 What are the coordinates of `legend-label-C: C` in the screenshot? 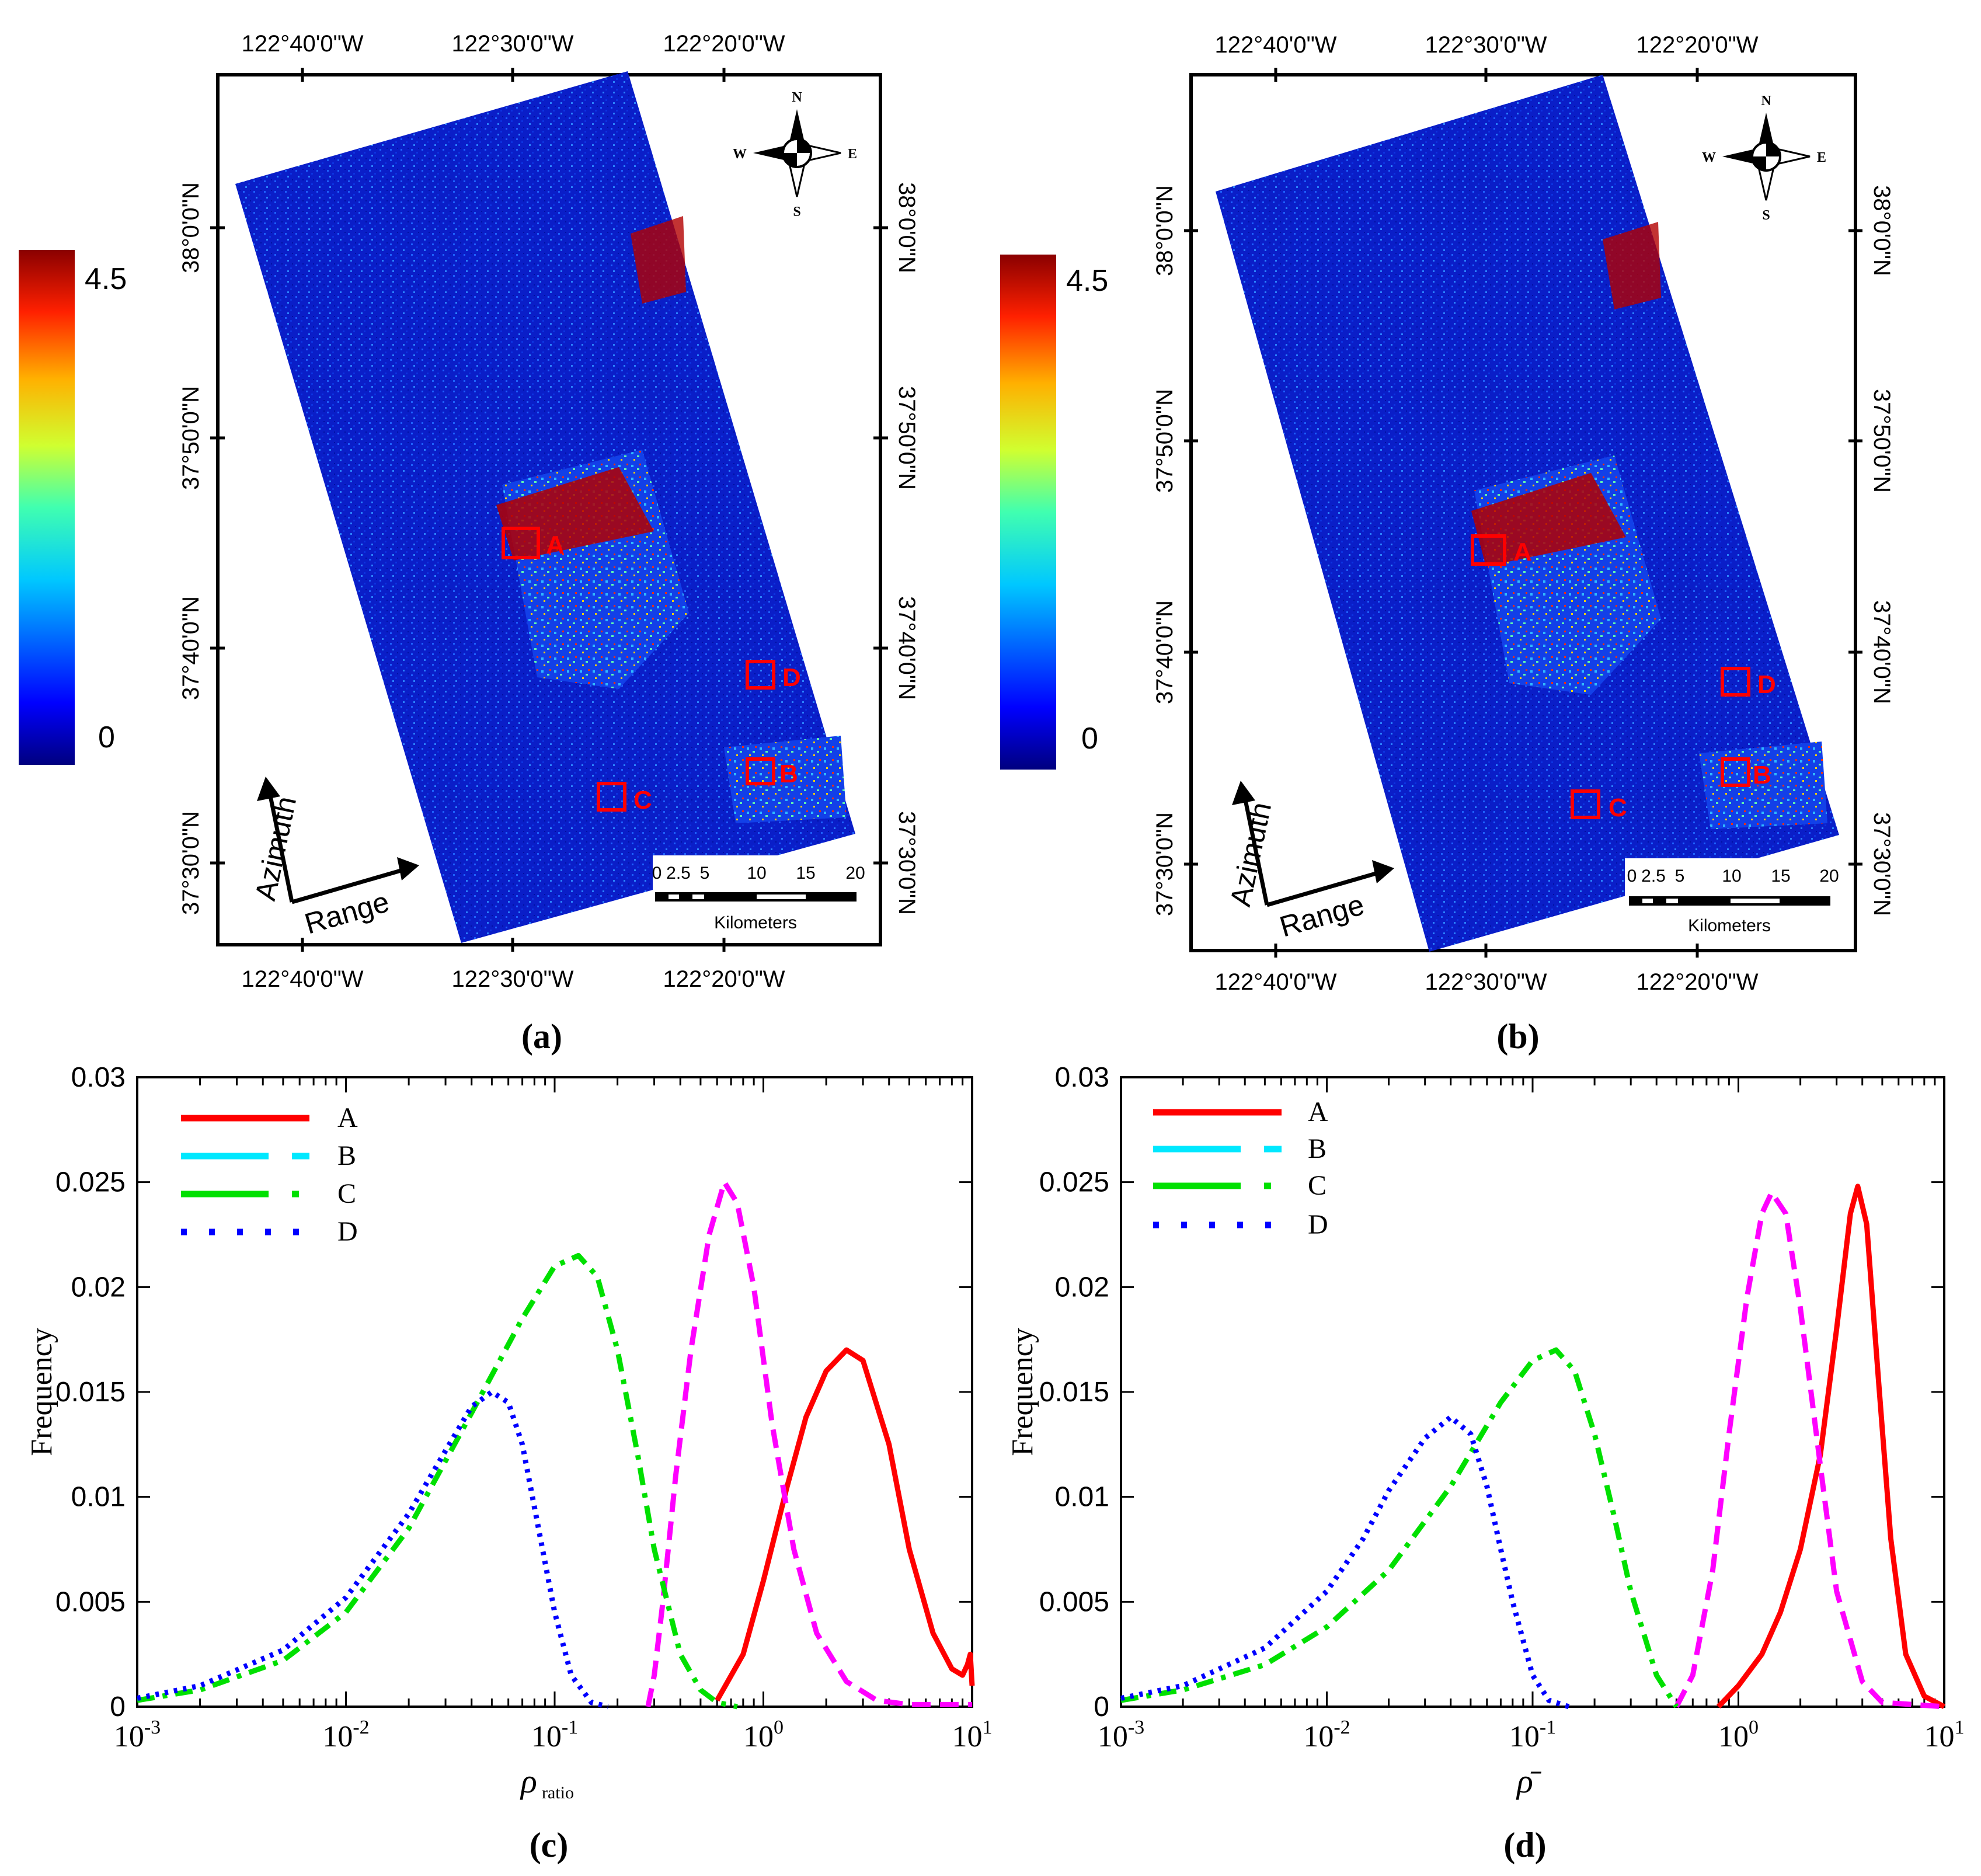 It's located at (346, 1193).